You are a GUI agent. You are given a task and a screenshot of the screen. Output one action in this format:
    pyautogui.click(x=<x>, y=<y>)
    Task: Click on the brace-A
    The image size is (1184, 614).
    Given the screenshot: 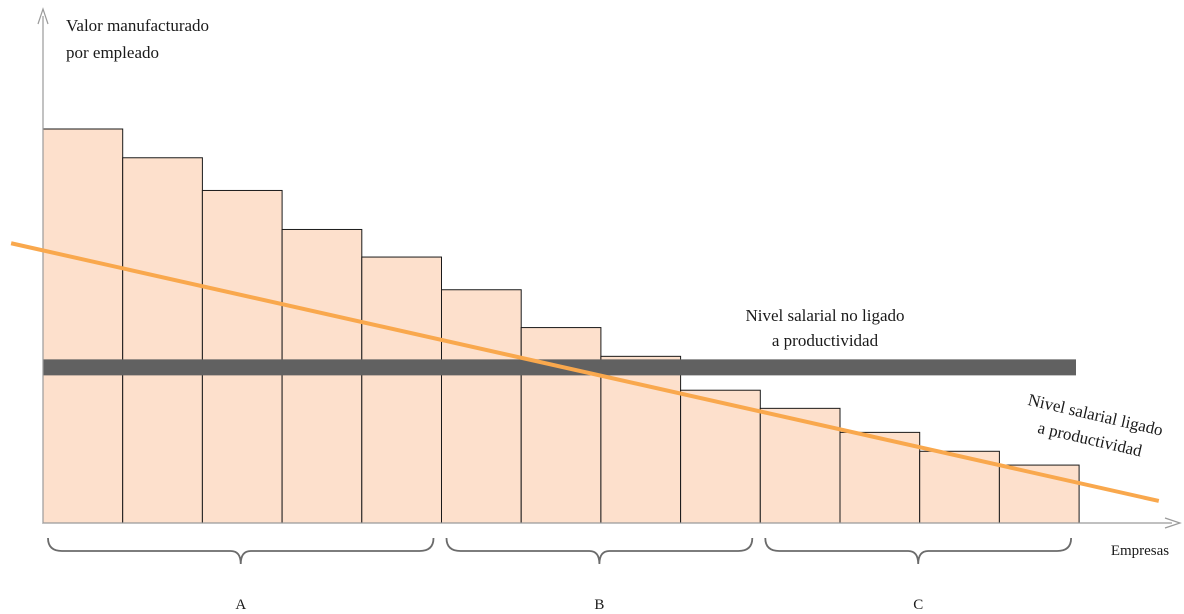 What is the action you would take?
    pyautogui.click(x=241, y=551)
    